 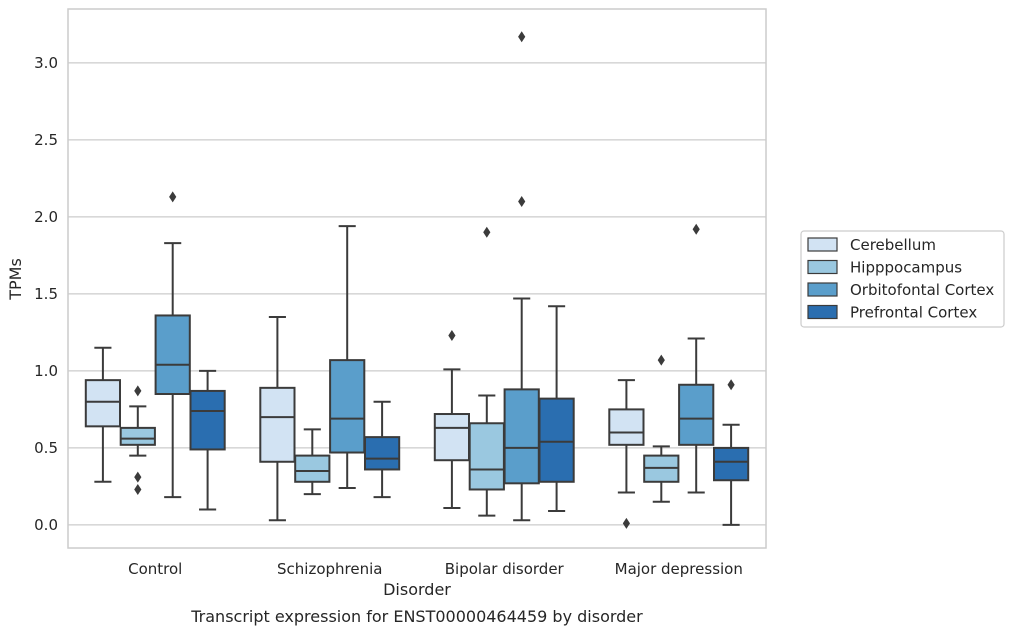 What do you see at coordinates (155, 569) in the screenshot?
I see `x-tick-label: Control` at bounding box center [155, 569].